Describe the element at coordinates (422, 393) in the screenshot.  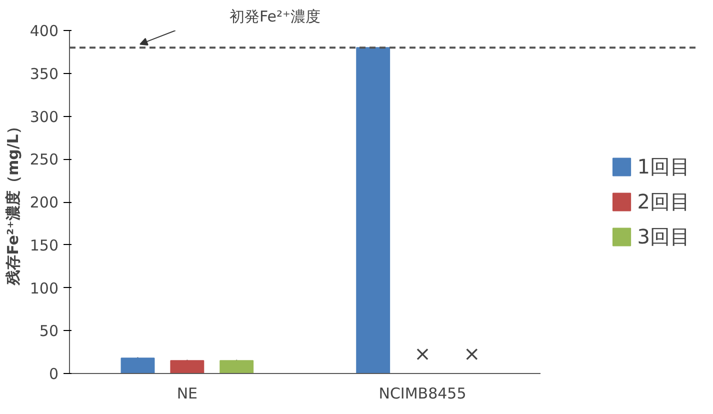
I see `x-tick-label: NCIMB8455` at that location.